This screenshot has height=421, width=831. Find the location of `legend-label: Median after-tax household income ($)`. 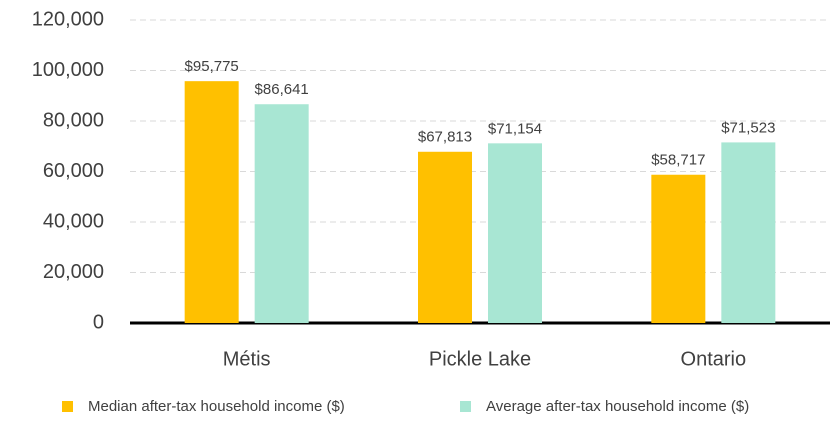

legend-label: Median after-tax household income ($) is located at coordinates (216, 406).